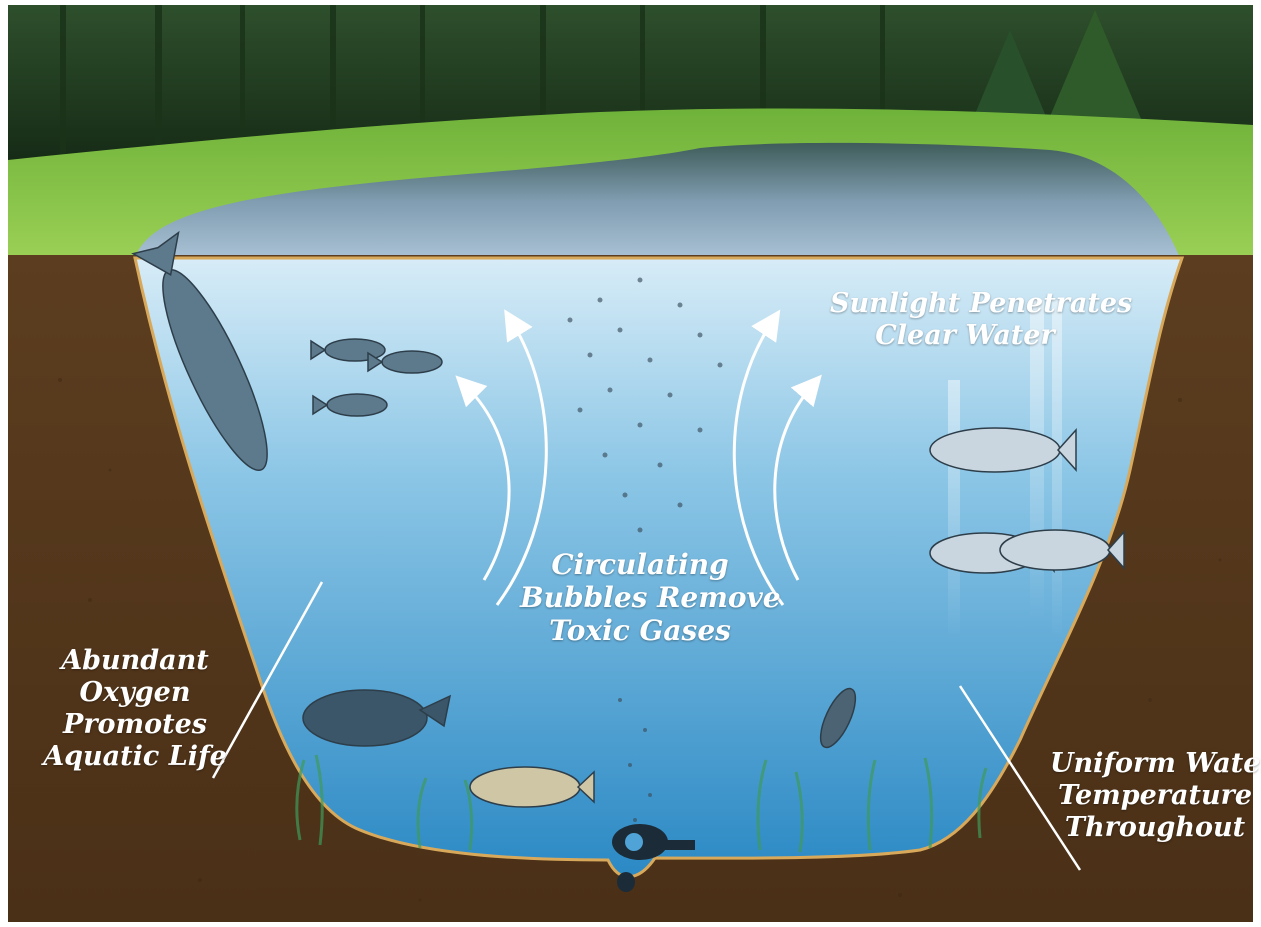 This screenshot has width=1261, height=927. Describe the element at coordinates (640, 564) in the screenshot. I see `label-line: Circulating` at that location.